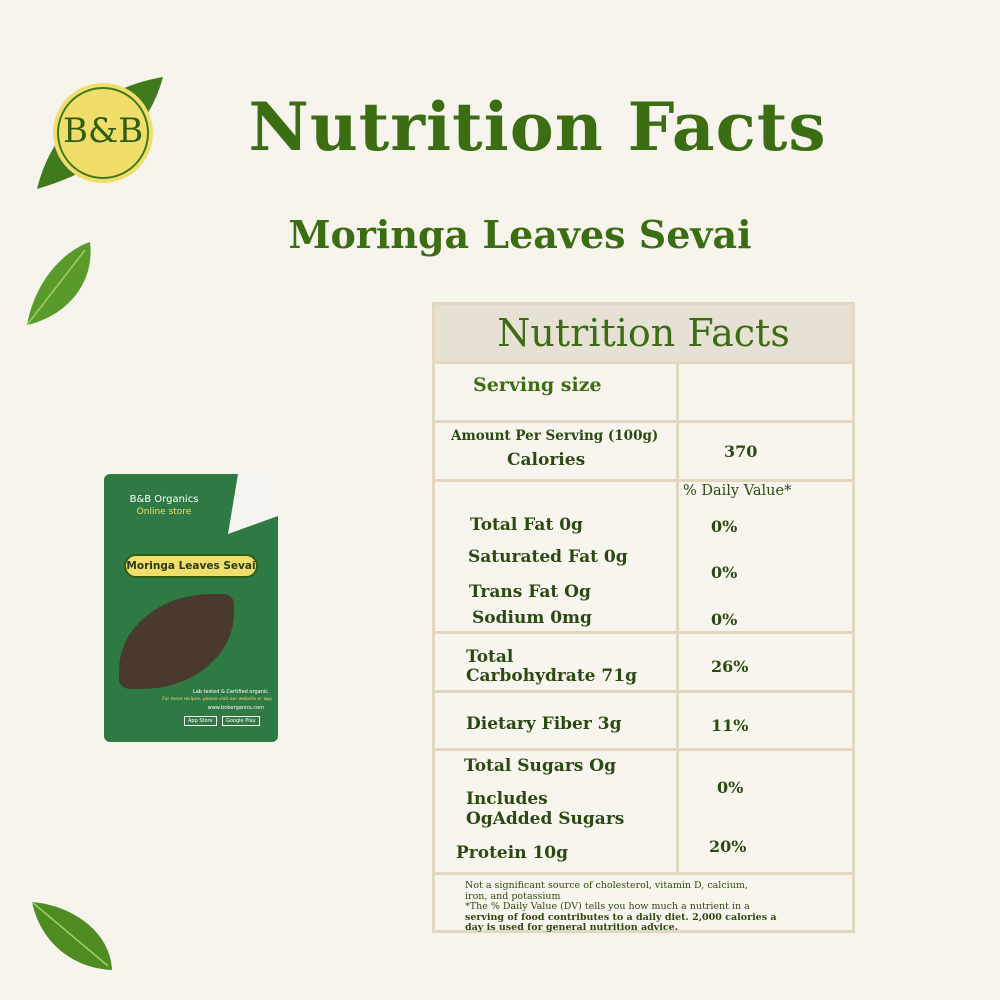  Describe the element at coordinates (544, 724) in the screenshot. I see `nutrient-label: Dietary Fiber 3g` at that location.